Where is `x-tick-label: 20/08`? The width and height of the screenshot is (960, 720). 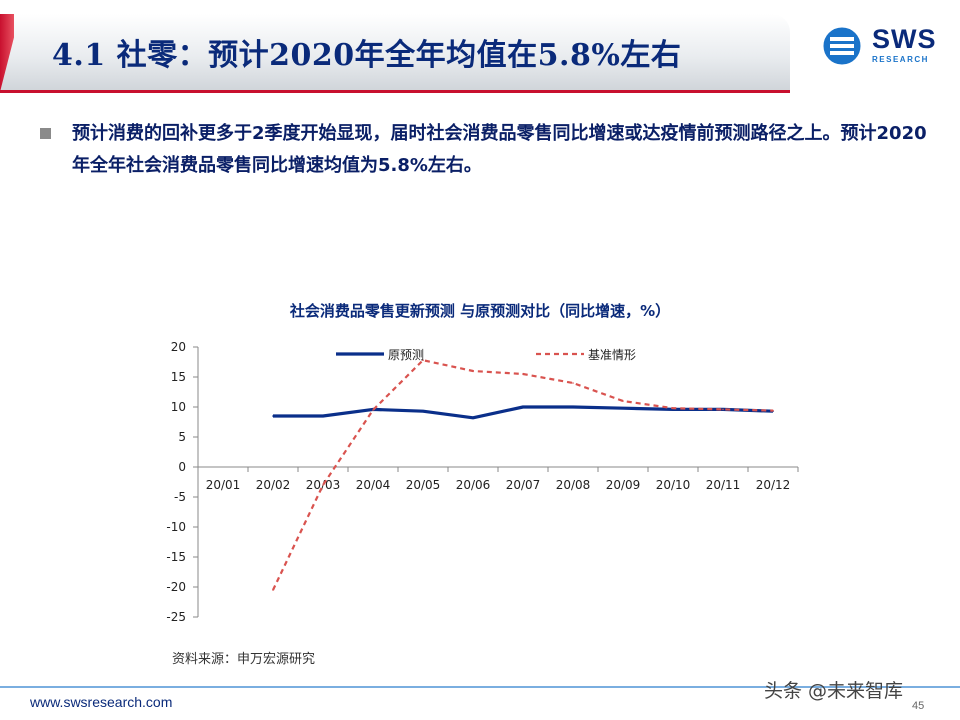 x-tick-label: 20/08 is located at coordinates (573, 485).